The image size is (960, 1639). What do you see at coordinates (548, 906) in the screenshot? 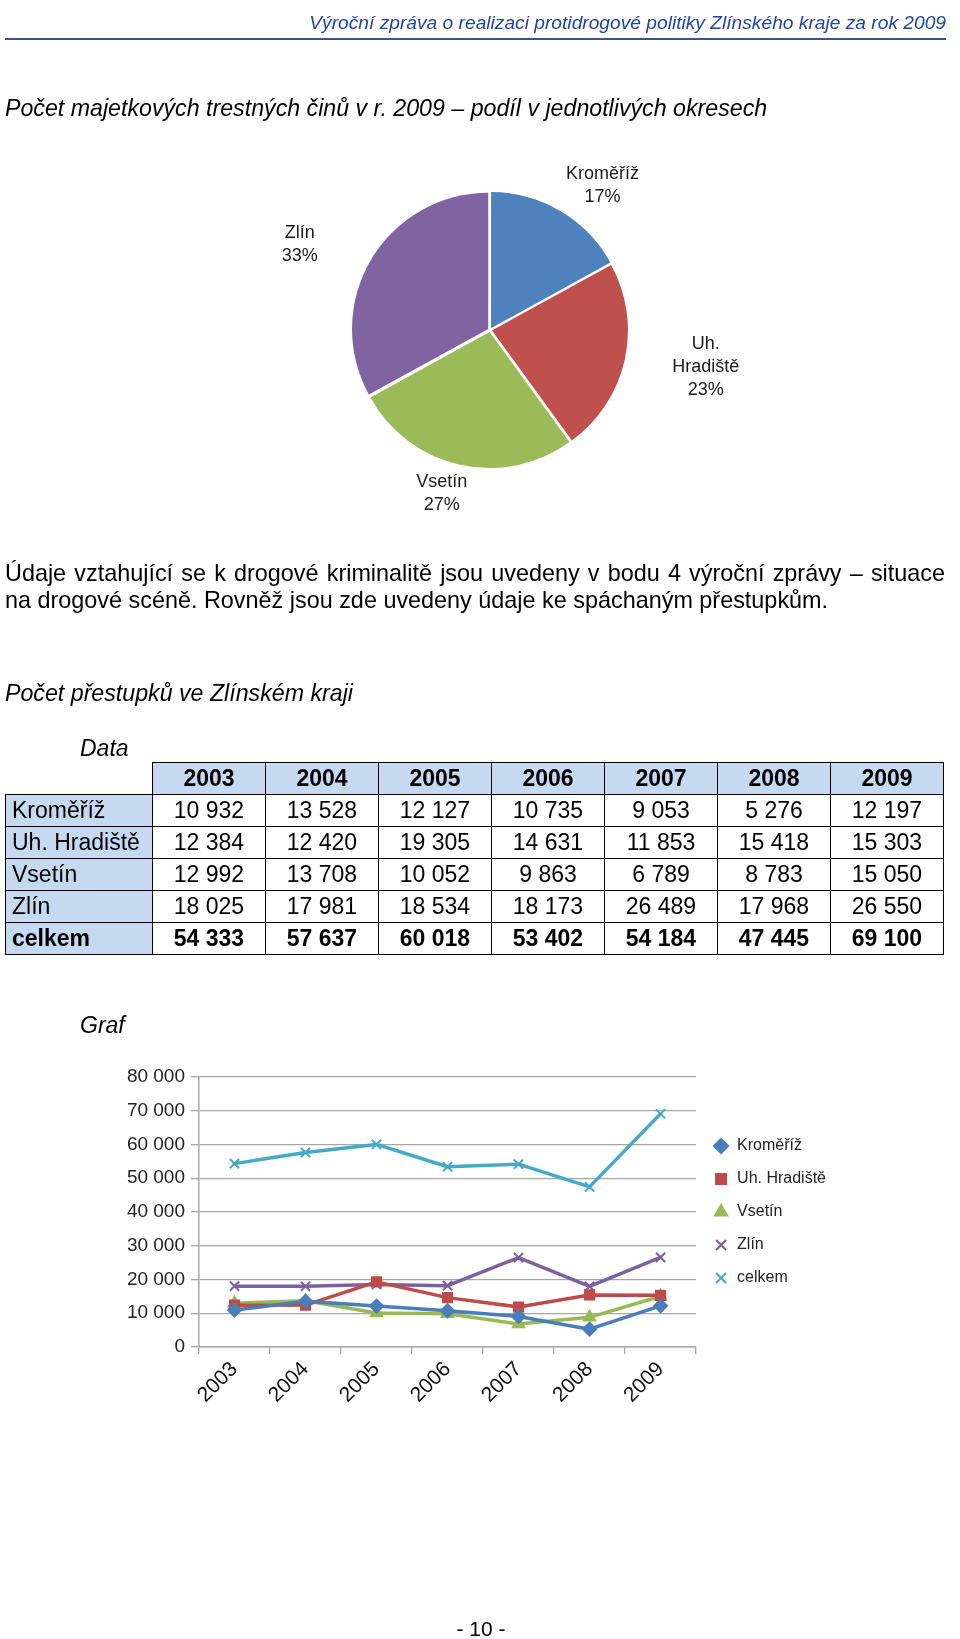
I see `data-label: 18 173` at bounding box center [548, 906].